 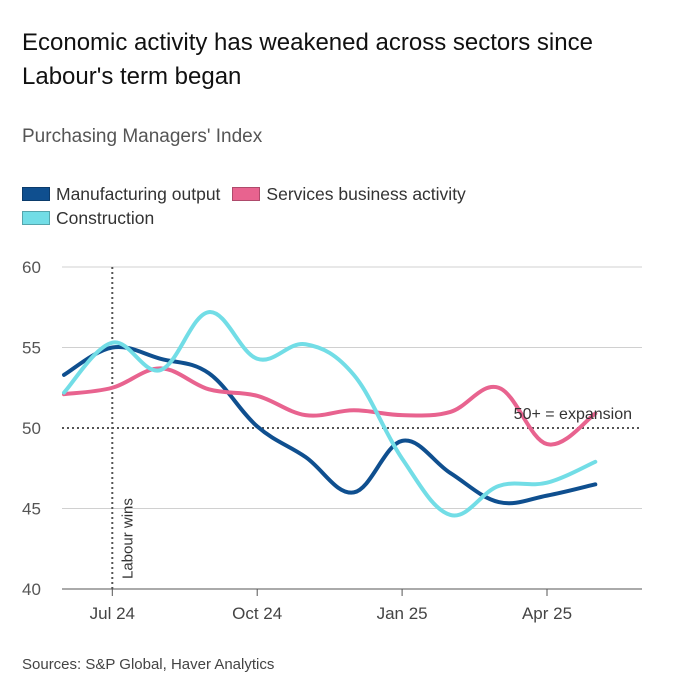 What do you see at coordinates (148, 664) in the screenshot?
I see `source-note: Sources: S&P Global, Haver Analytics` at bounding box center [148, 664].